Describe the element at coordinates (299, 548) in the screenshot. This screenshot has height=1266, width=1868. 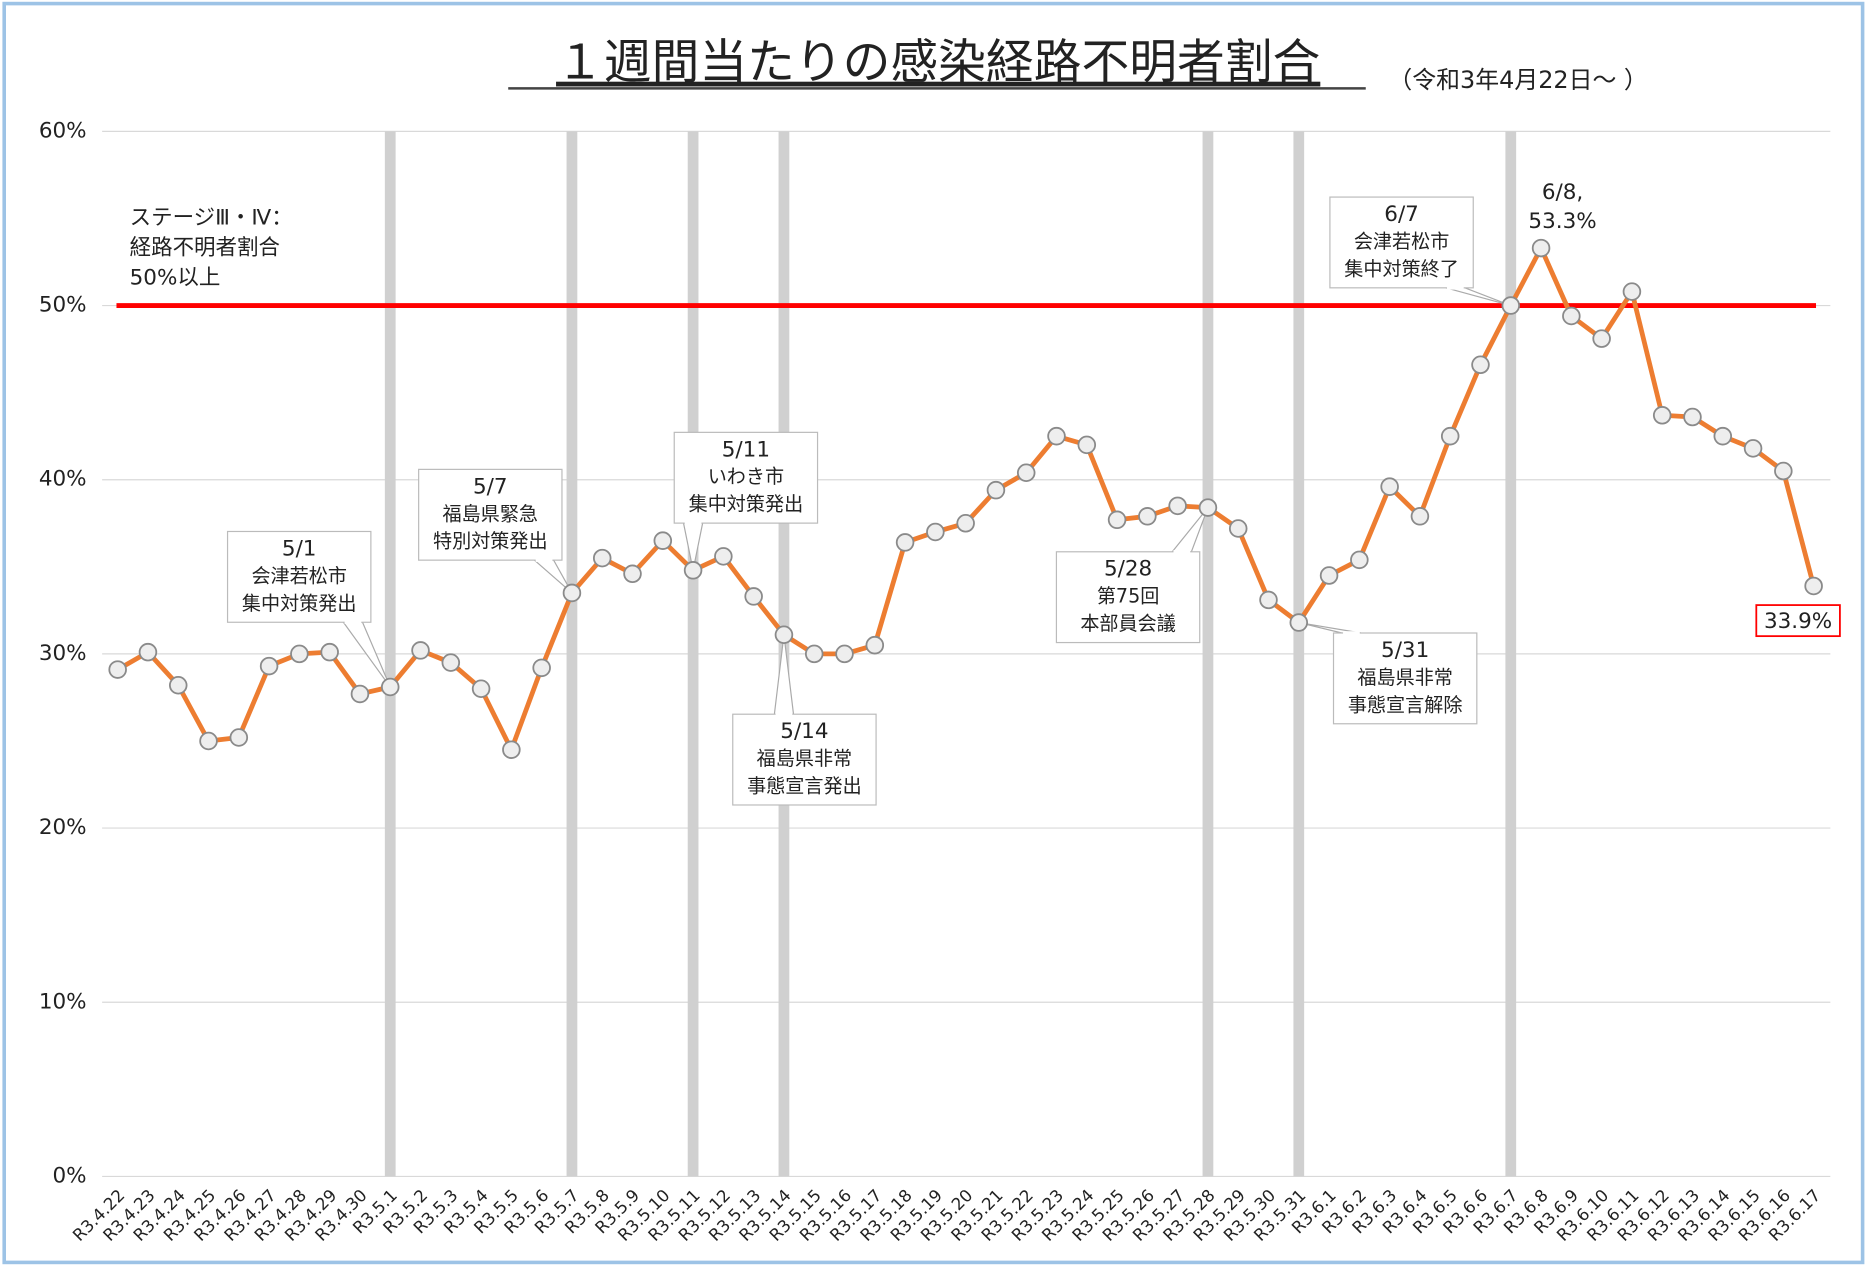
I see `annotation-text: 5/1` at that location.